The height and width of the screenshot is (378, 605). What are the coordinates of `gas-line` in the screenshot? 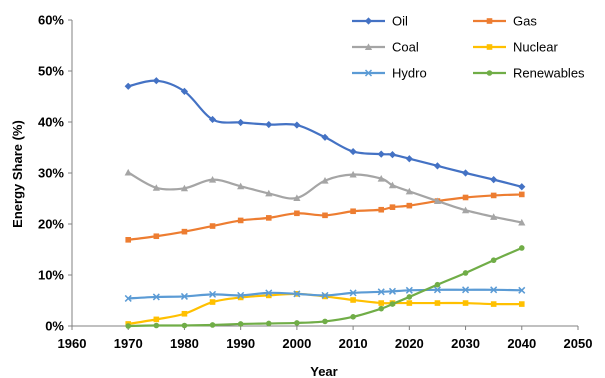 It's located at (325, 217).